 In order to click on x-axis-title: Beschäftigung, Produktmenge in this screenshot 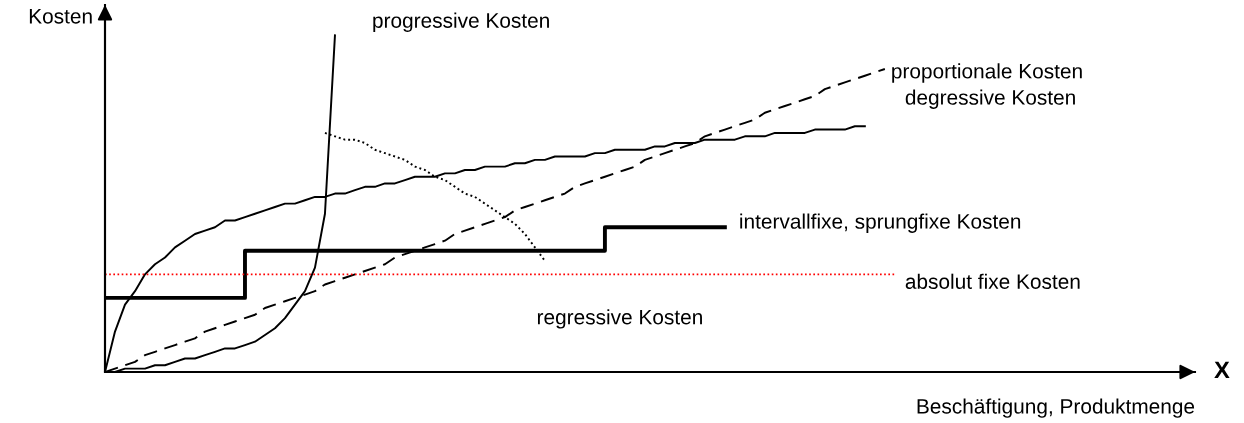, I will do `click(1056, 408)`.